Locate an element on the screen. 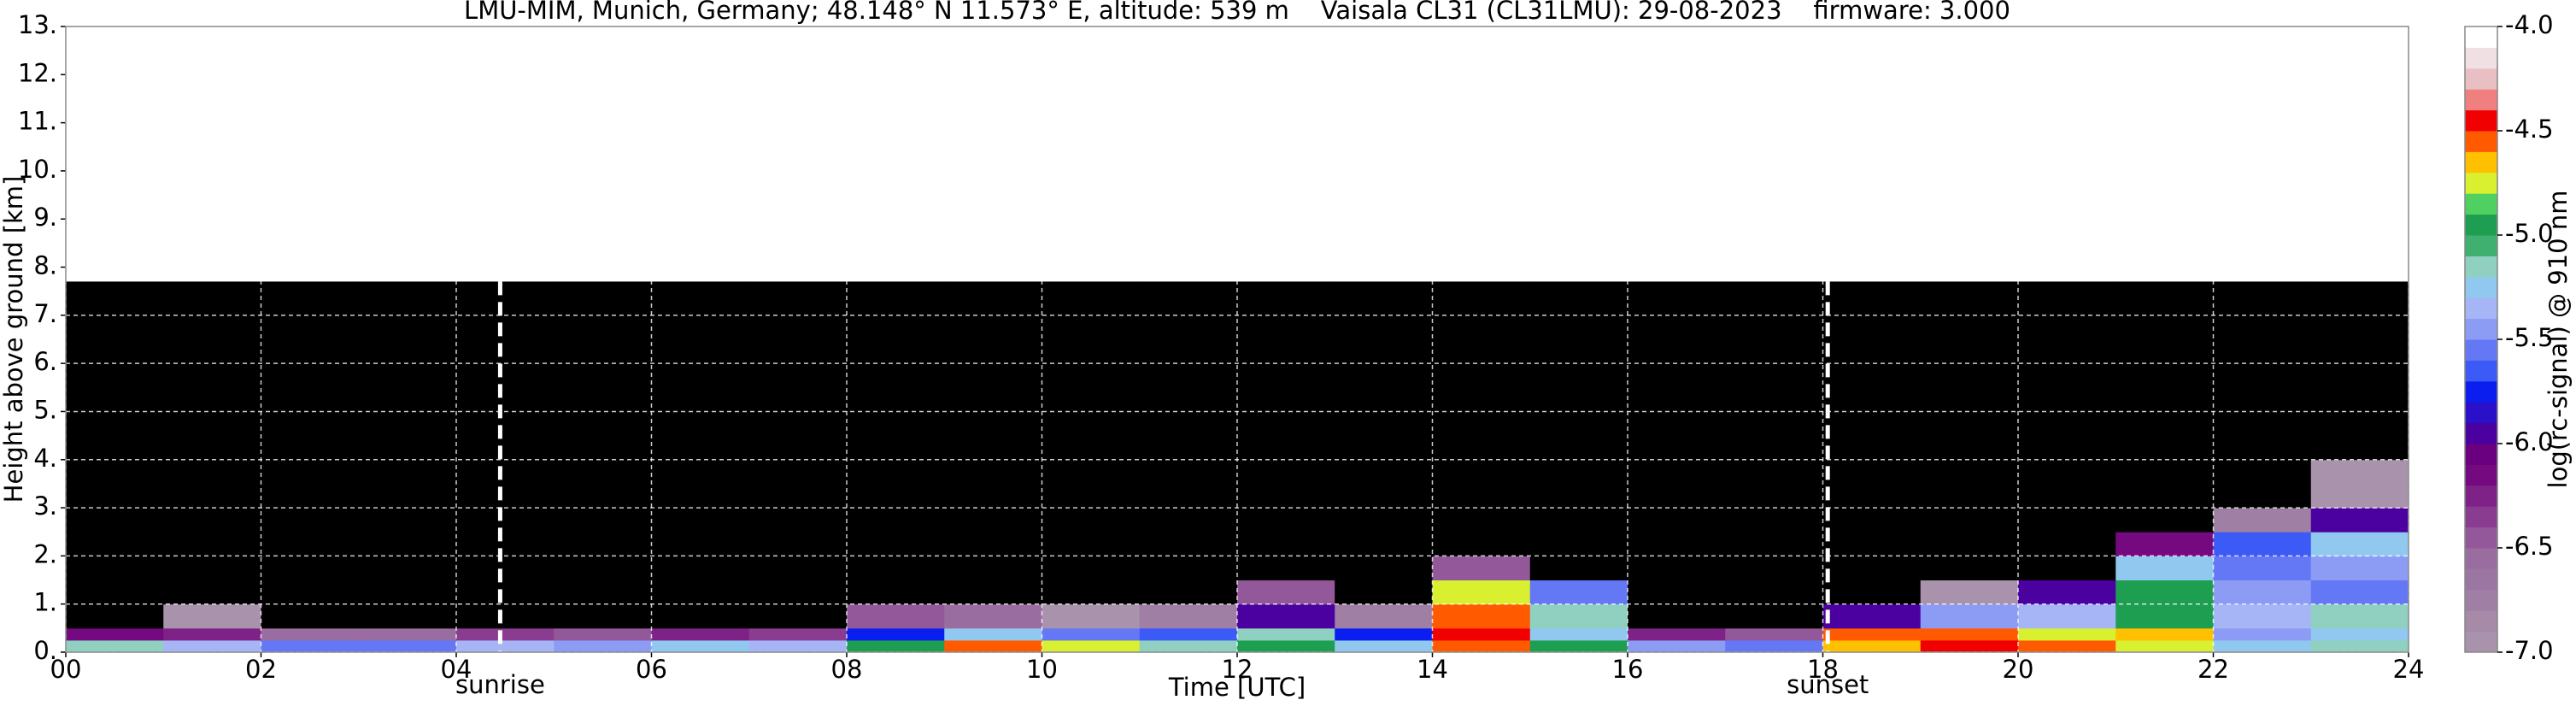 This screenshot has width=2576, height=706. x-tick-label: 02 is located at coordinates (261, 669).